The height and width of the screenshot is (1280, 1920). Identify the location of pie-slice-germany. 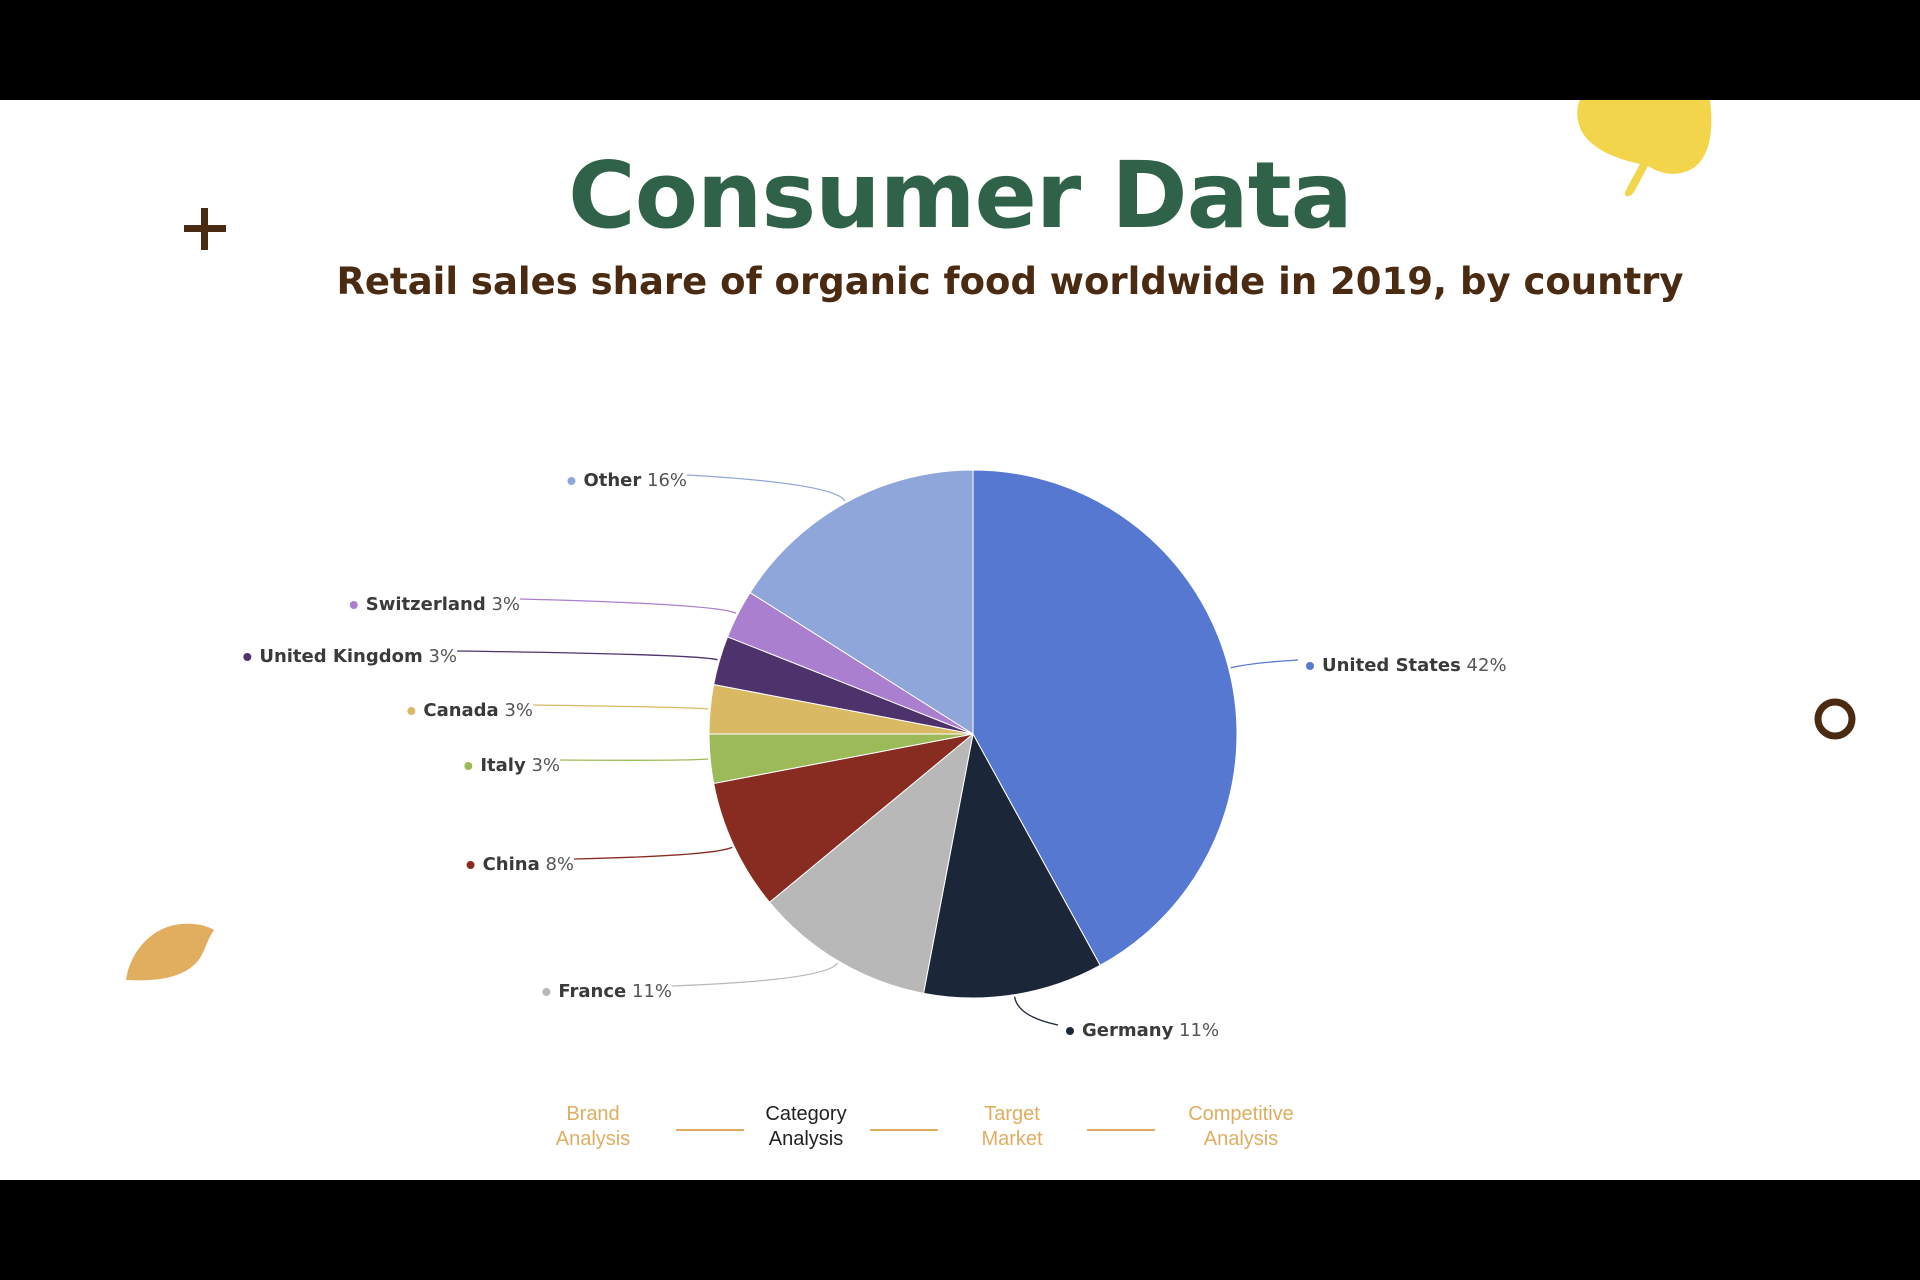
(1011, 865).